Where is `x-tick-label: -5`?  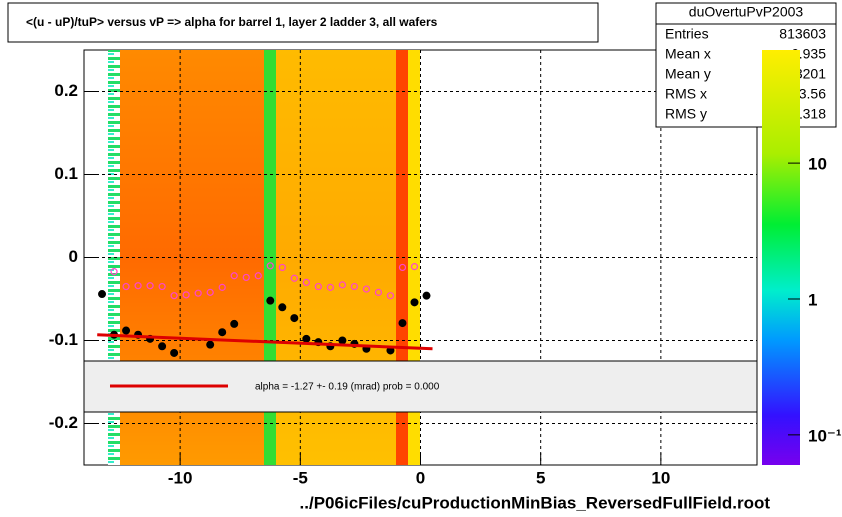 x-tick-label: -5 is located at coordinates (300, 477).